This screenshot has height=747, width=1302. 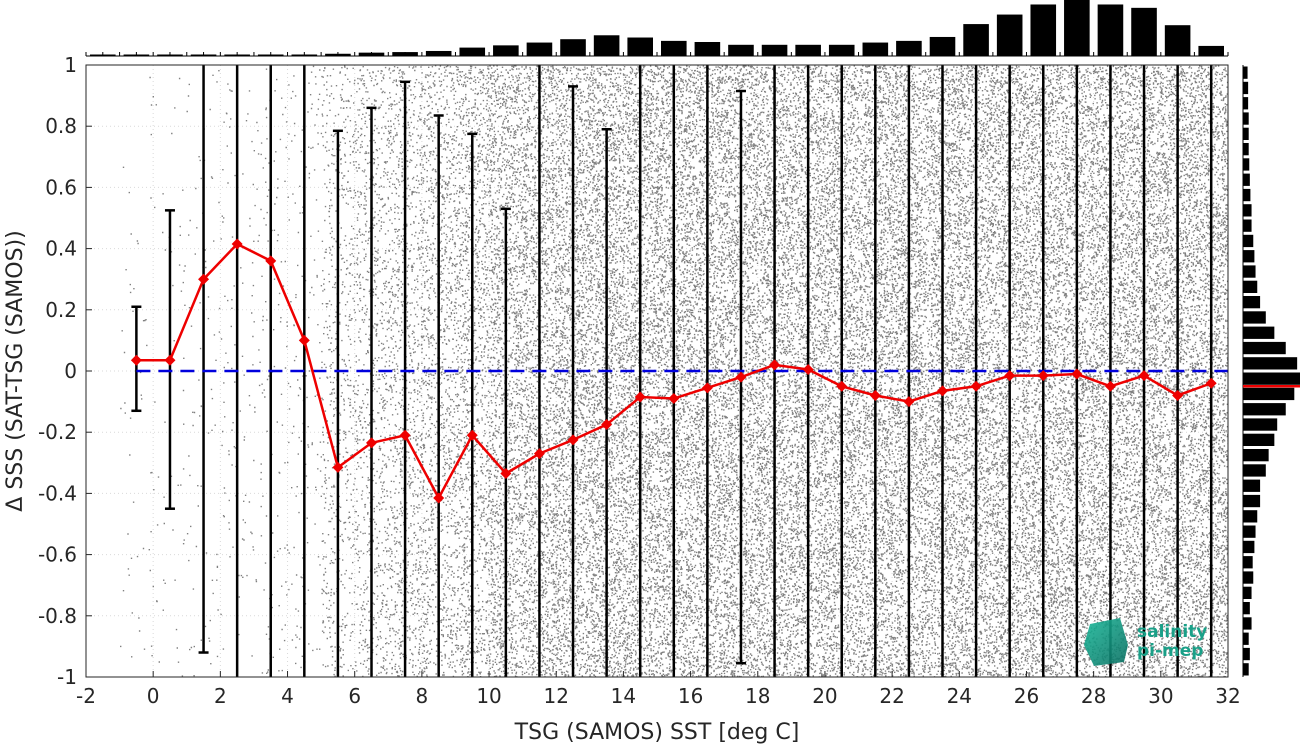 I want to click on y-tick-label: -0.8, so click(x=57, y=616).